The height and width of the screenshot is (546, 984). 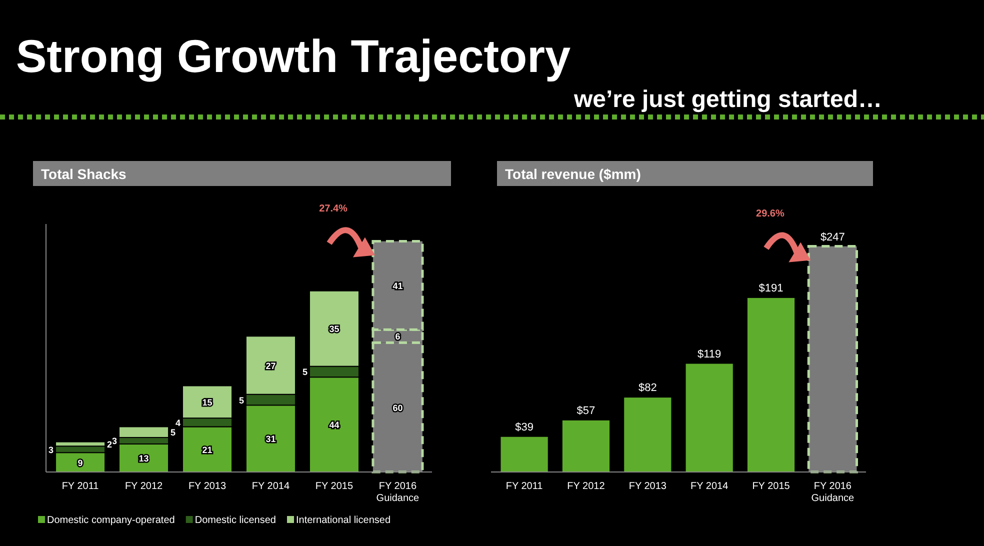 What do you see at coordinates (832, 237) in the screenshot?
I see `data-label: $247` at bounding box center [832, 237].